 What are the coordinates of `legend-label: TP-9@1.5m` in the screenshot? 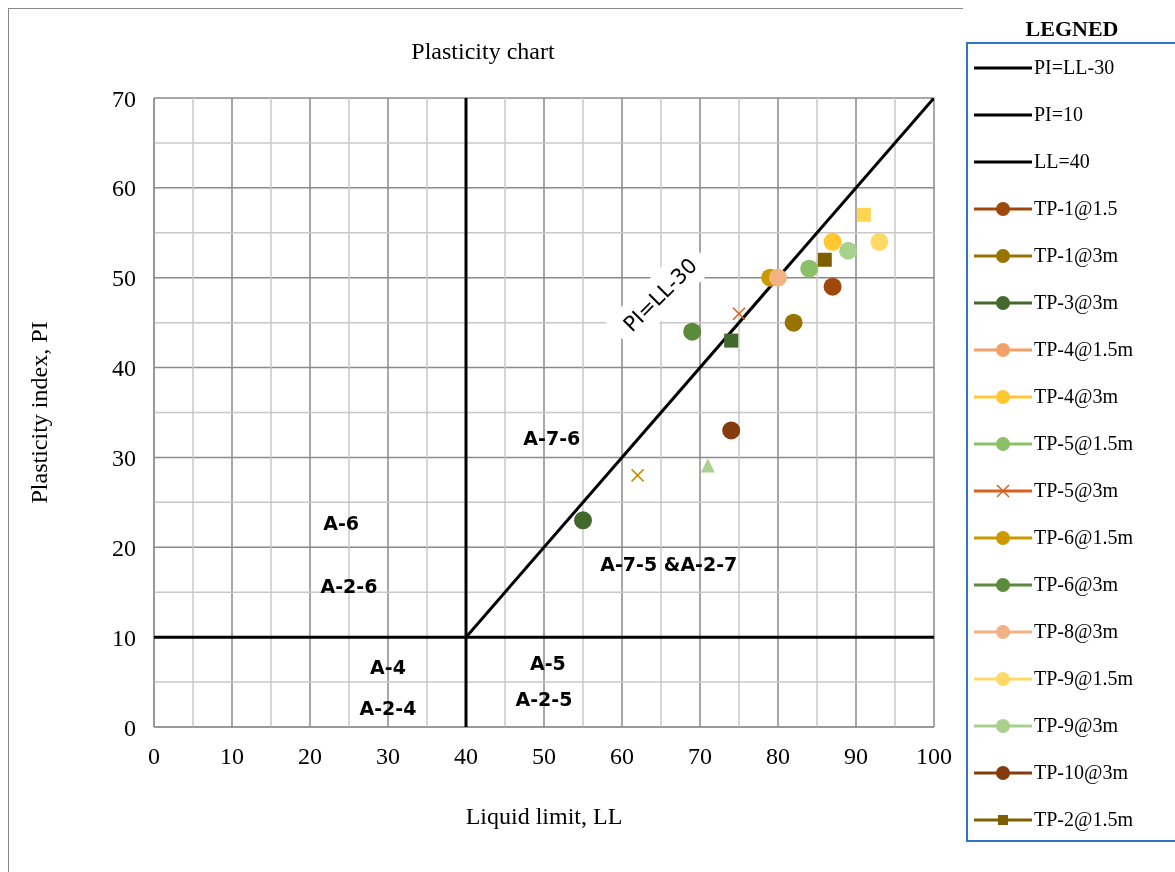 It's located at (1083, 678).